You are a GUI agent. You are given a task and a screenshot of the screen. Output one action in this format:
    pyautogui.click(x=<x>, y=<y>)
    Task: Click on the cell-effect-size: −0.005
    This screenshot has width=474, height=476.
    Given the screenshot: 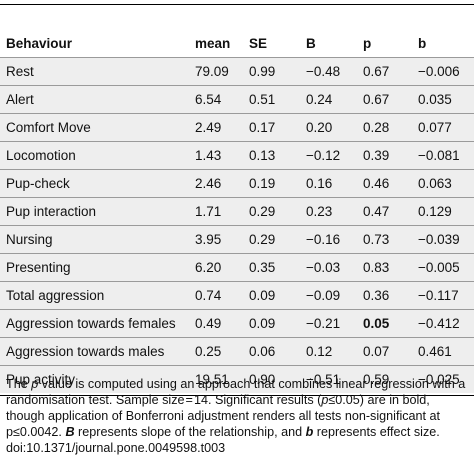 What is the action you would take?
    pyautogui.click(x=439, y=267)
    